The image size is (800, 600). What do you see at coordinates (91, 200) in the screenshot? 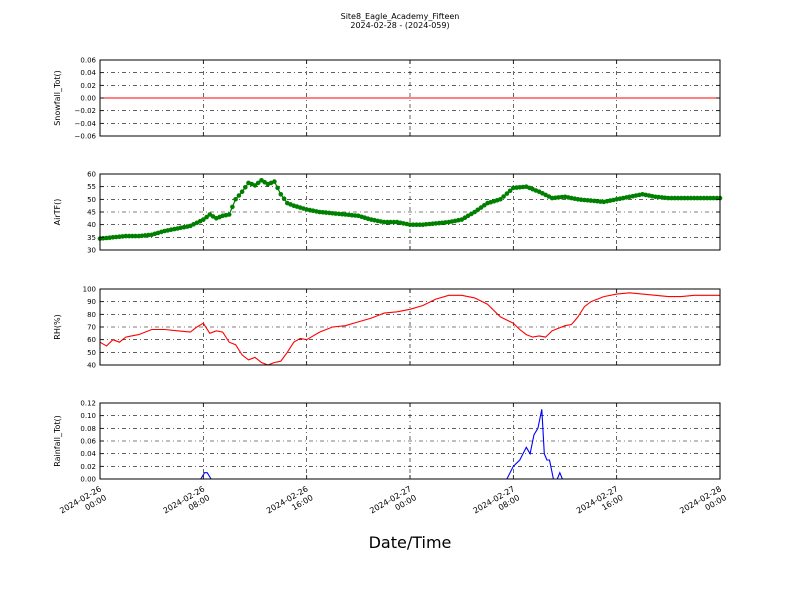
I see `y-tick-label: 50` at bounding box center [91, 200].